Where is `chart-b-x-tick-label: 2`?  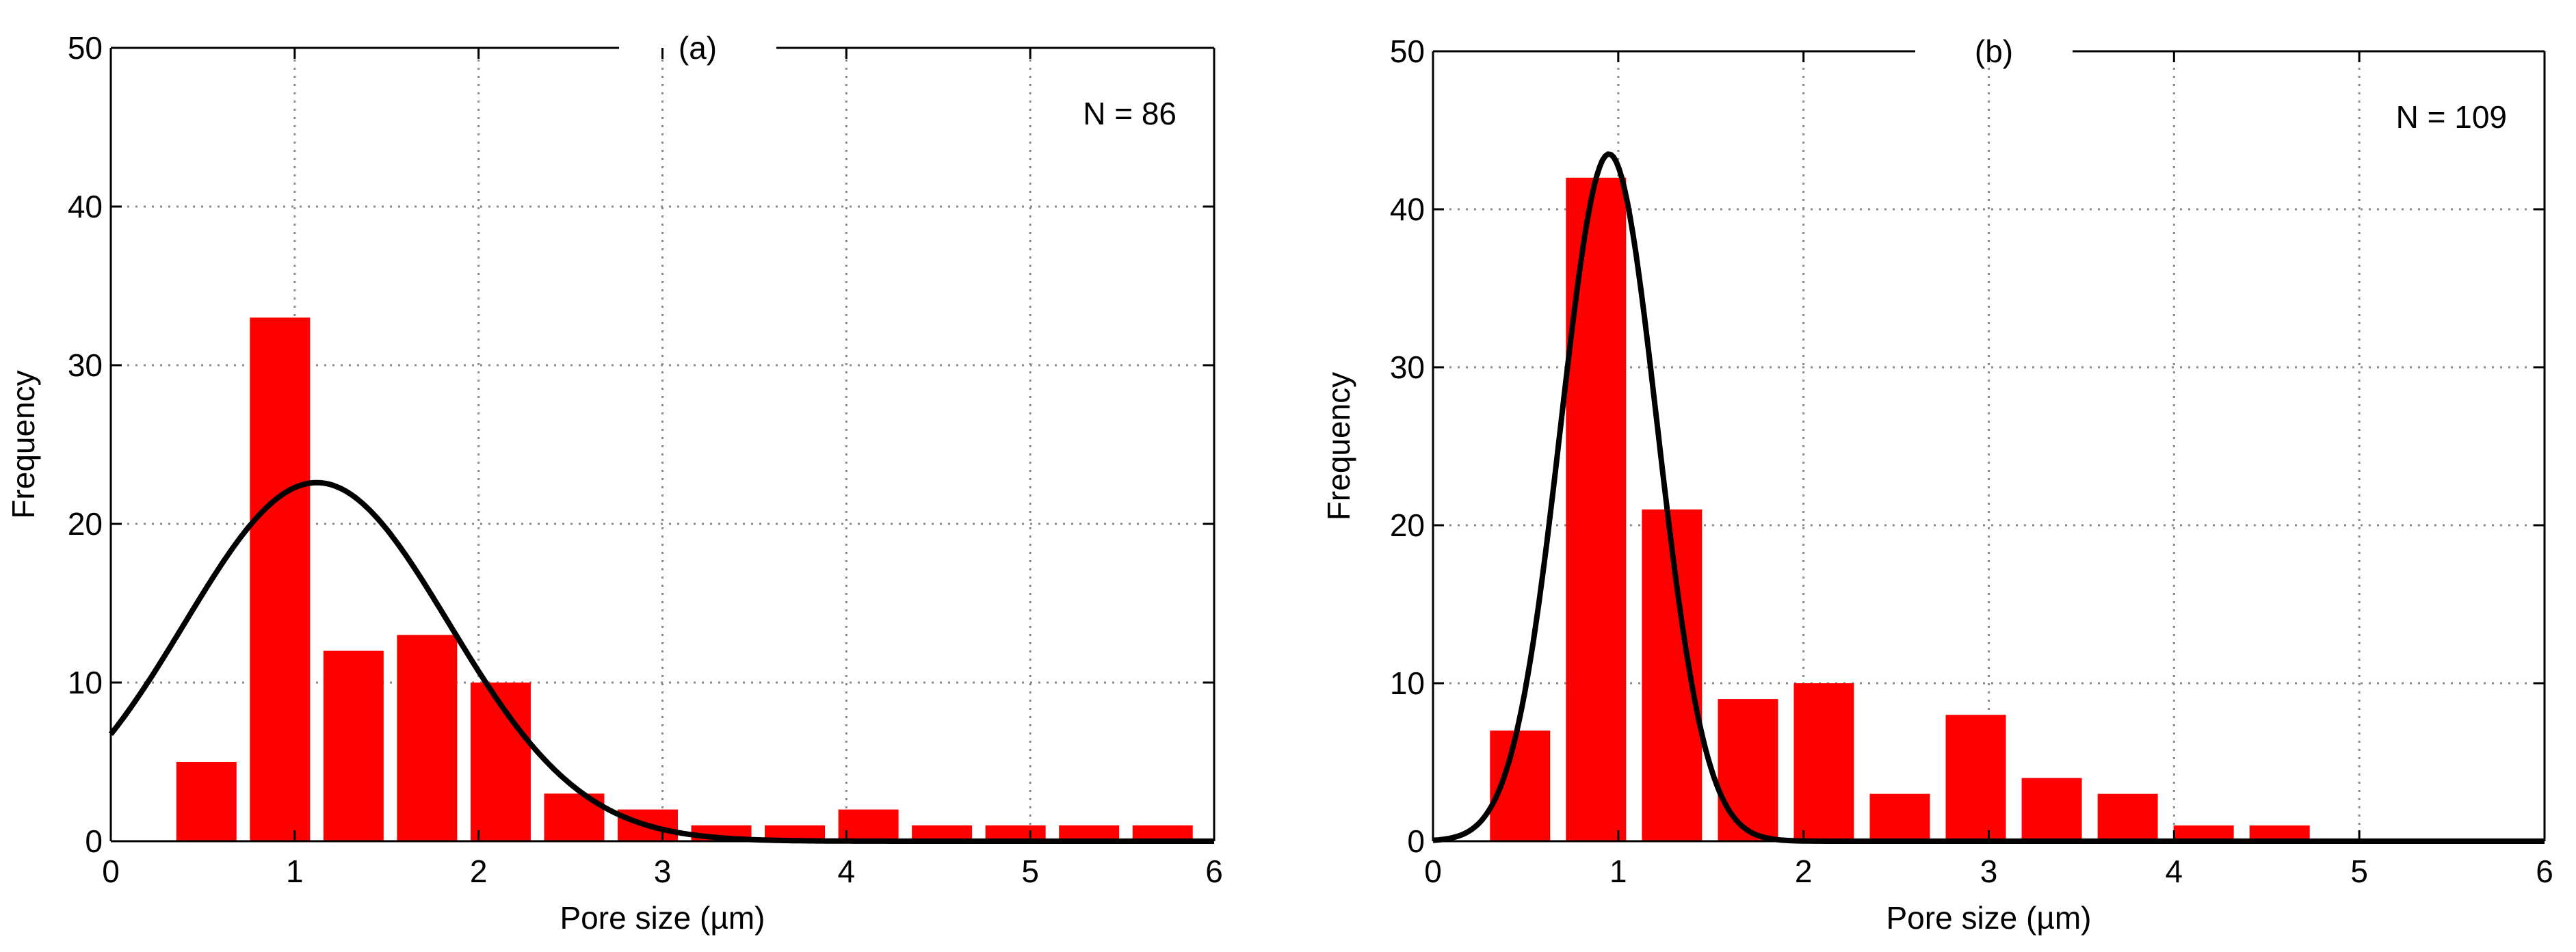 chart-b-x-tick-label: 2 is located at coordinates (1804, 871).